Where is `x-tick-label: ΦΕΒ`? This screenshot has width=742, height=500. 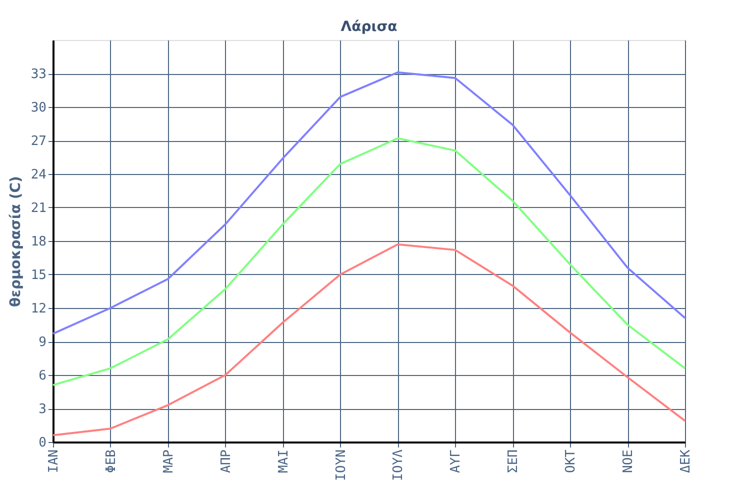
x-tick-label: ΦΕΒ is located at coordinates (111, 461).